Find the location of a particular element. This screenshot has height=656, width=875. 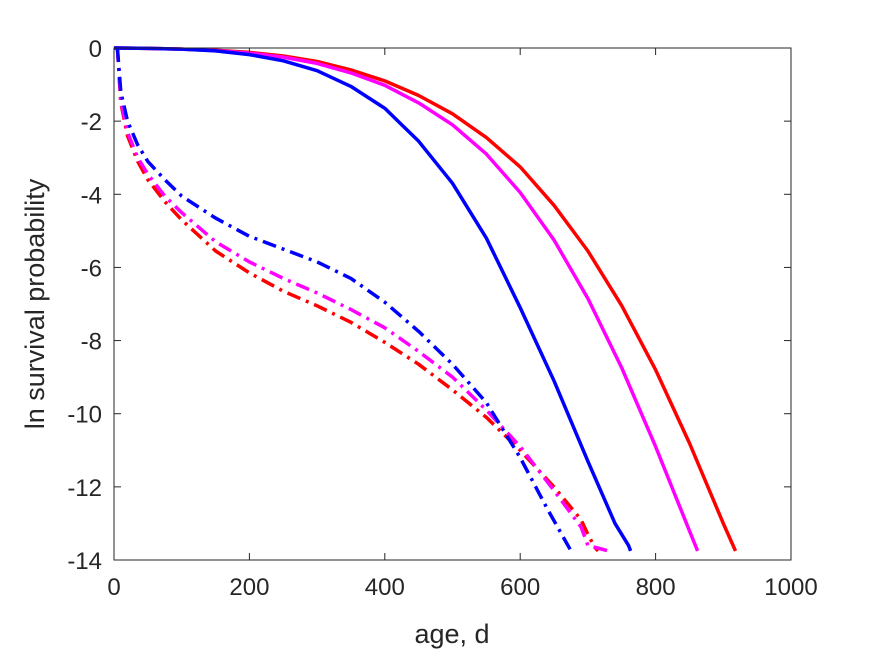

y-tick-label: -4 is located at coordinates (91, 195).